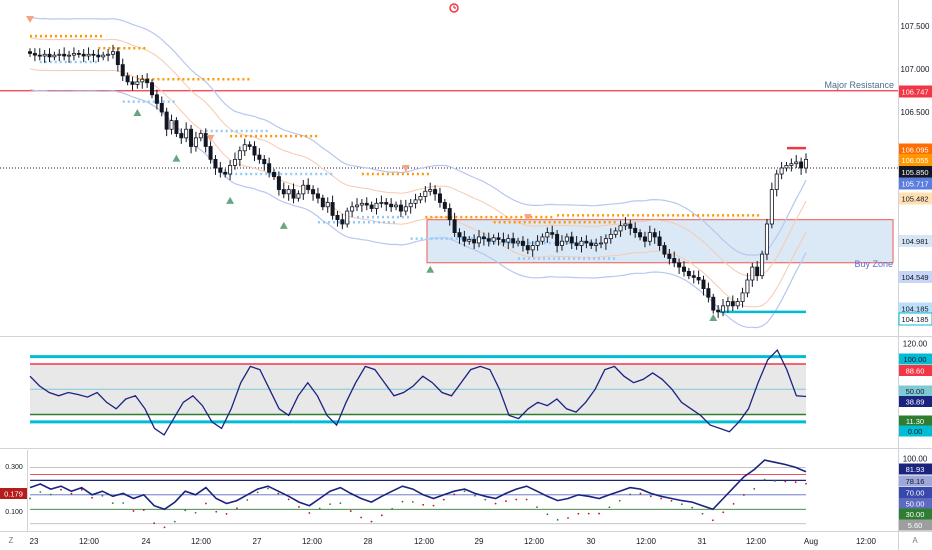 The width and height of the screenshot is (932, 550). I want to click on rsi-tick: 100.00, so click(915, 459).